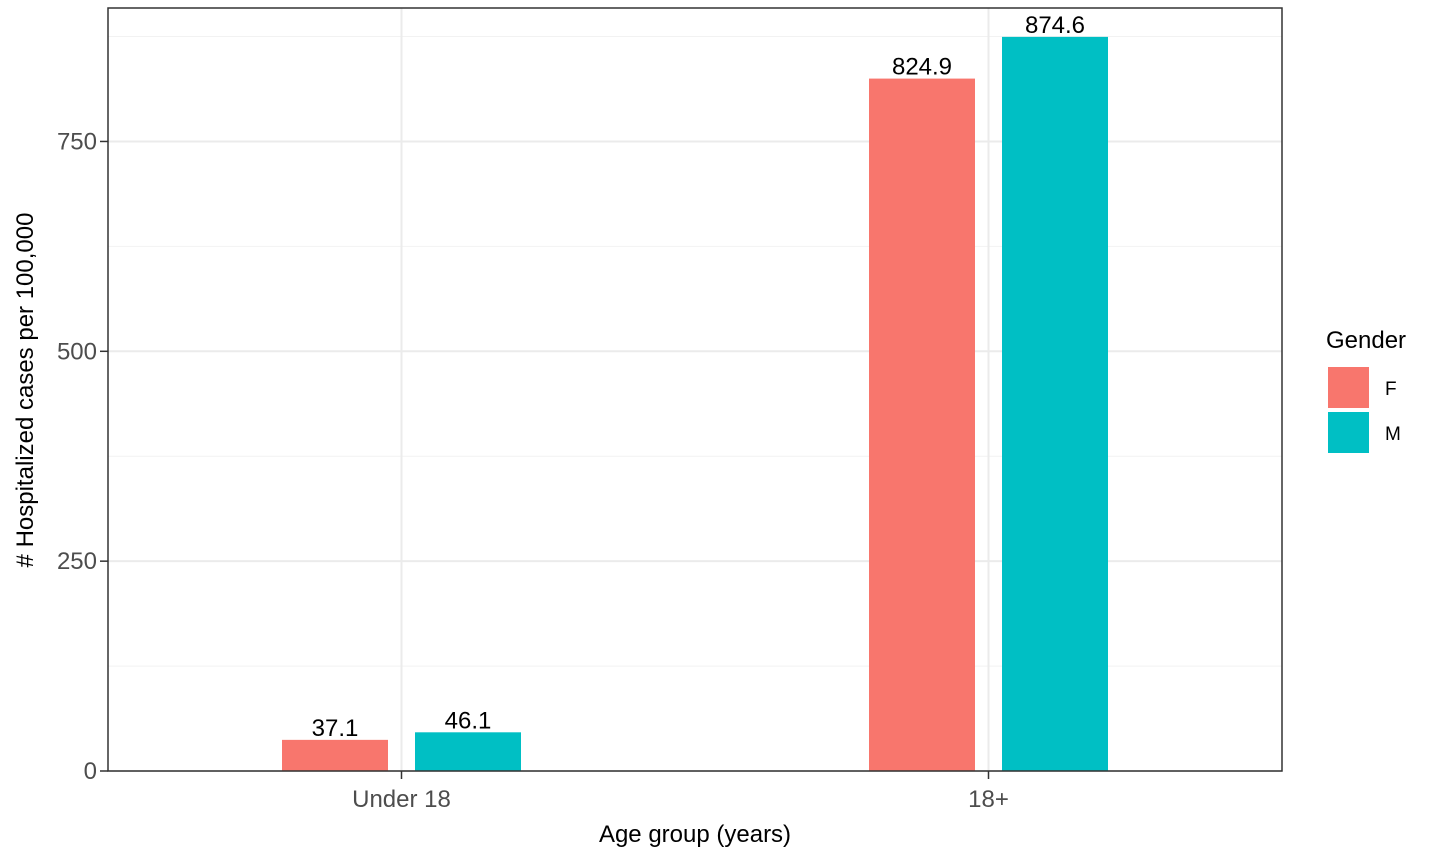 The height and width of the screenshot is (851, 1440). I want to click on legend: Gender FM, so click(1366, 390).